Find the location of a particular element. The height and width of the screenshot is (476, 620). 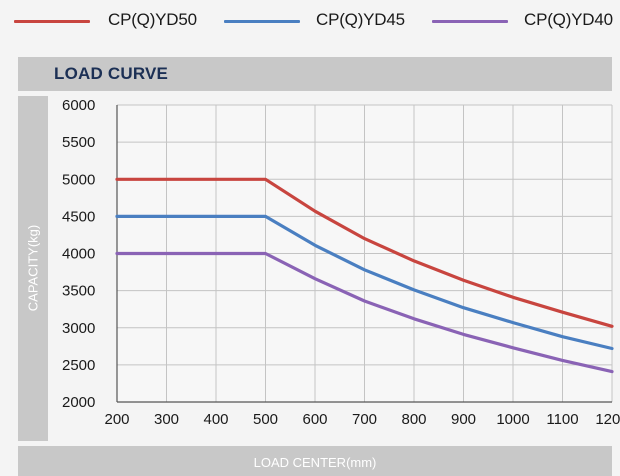

y-tick-label: 6000 is located at coordinates (78, 105).